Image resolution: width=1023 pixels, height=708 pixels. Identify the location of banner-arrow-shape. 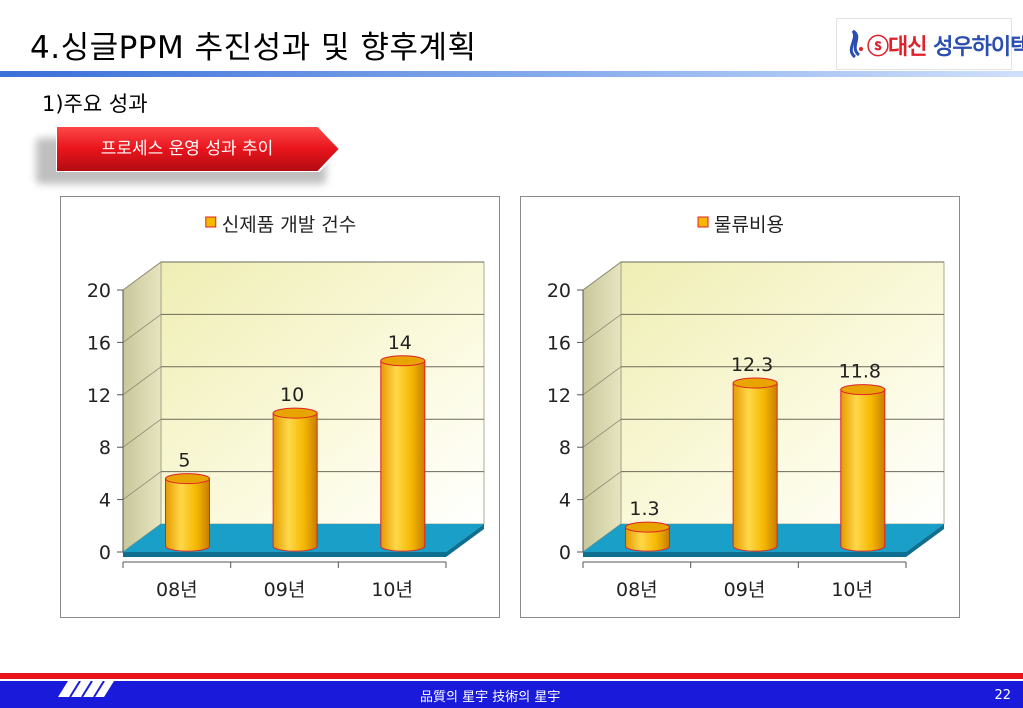
(198, 149).